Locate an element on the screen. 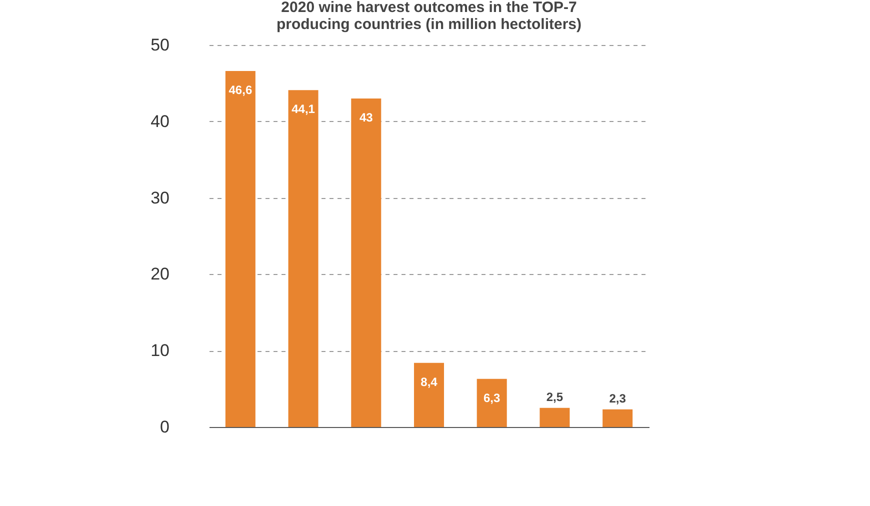  data-label: 2,5 is located at coordinates (555, 397).